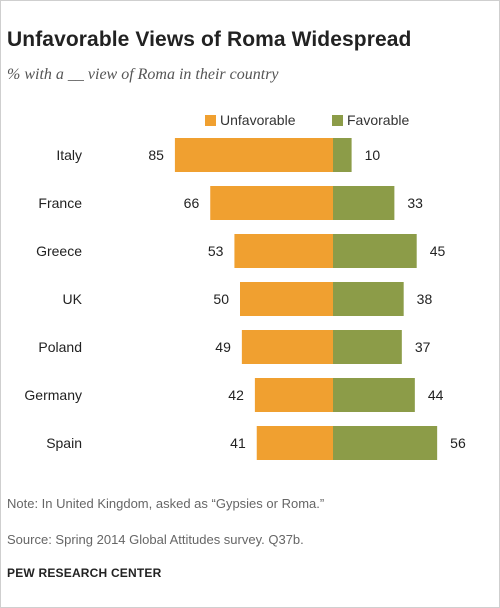 This screenshot has height=608, width=500. Describe the element at coordinates (64, 443) in the screenshot. I see `category-label-spain: Spain` at that location.